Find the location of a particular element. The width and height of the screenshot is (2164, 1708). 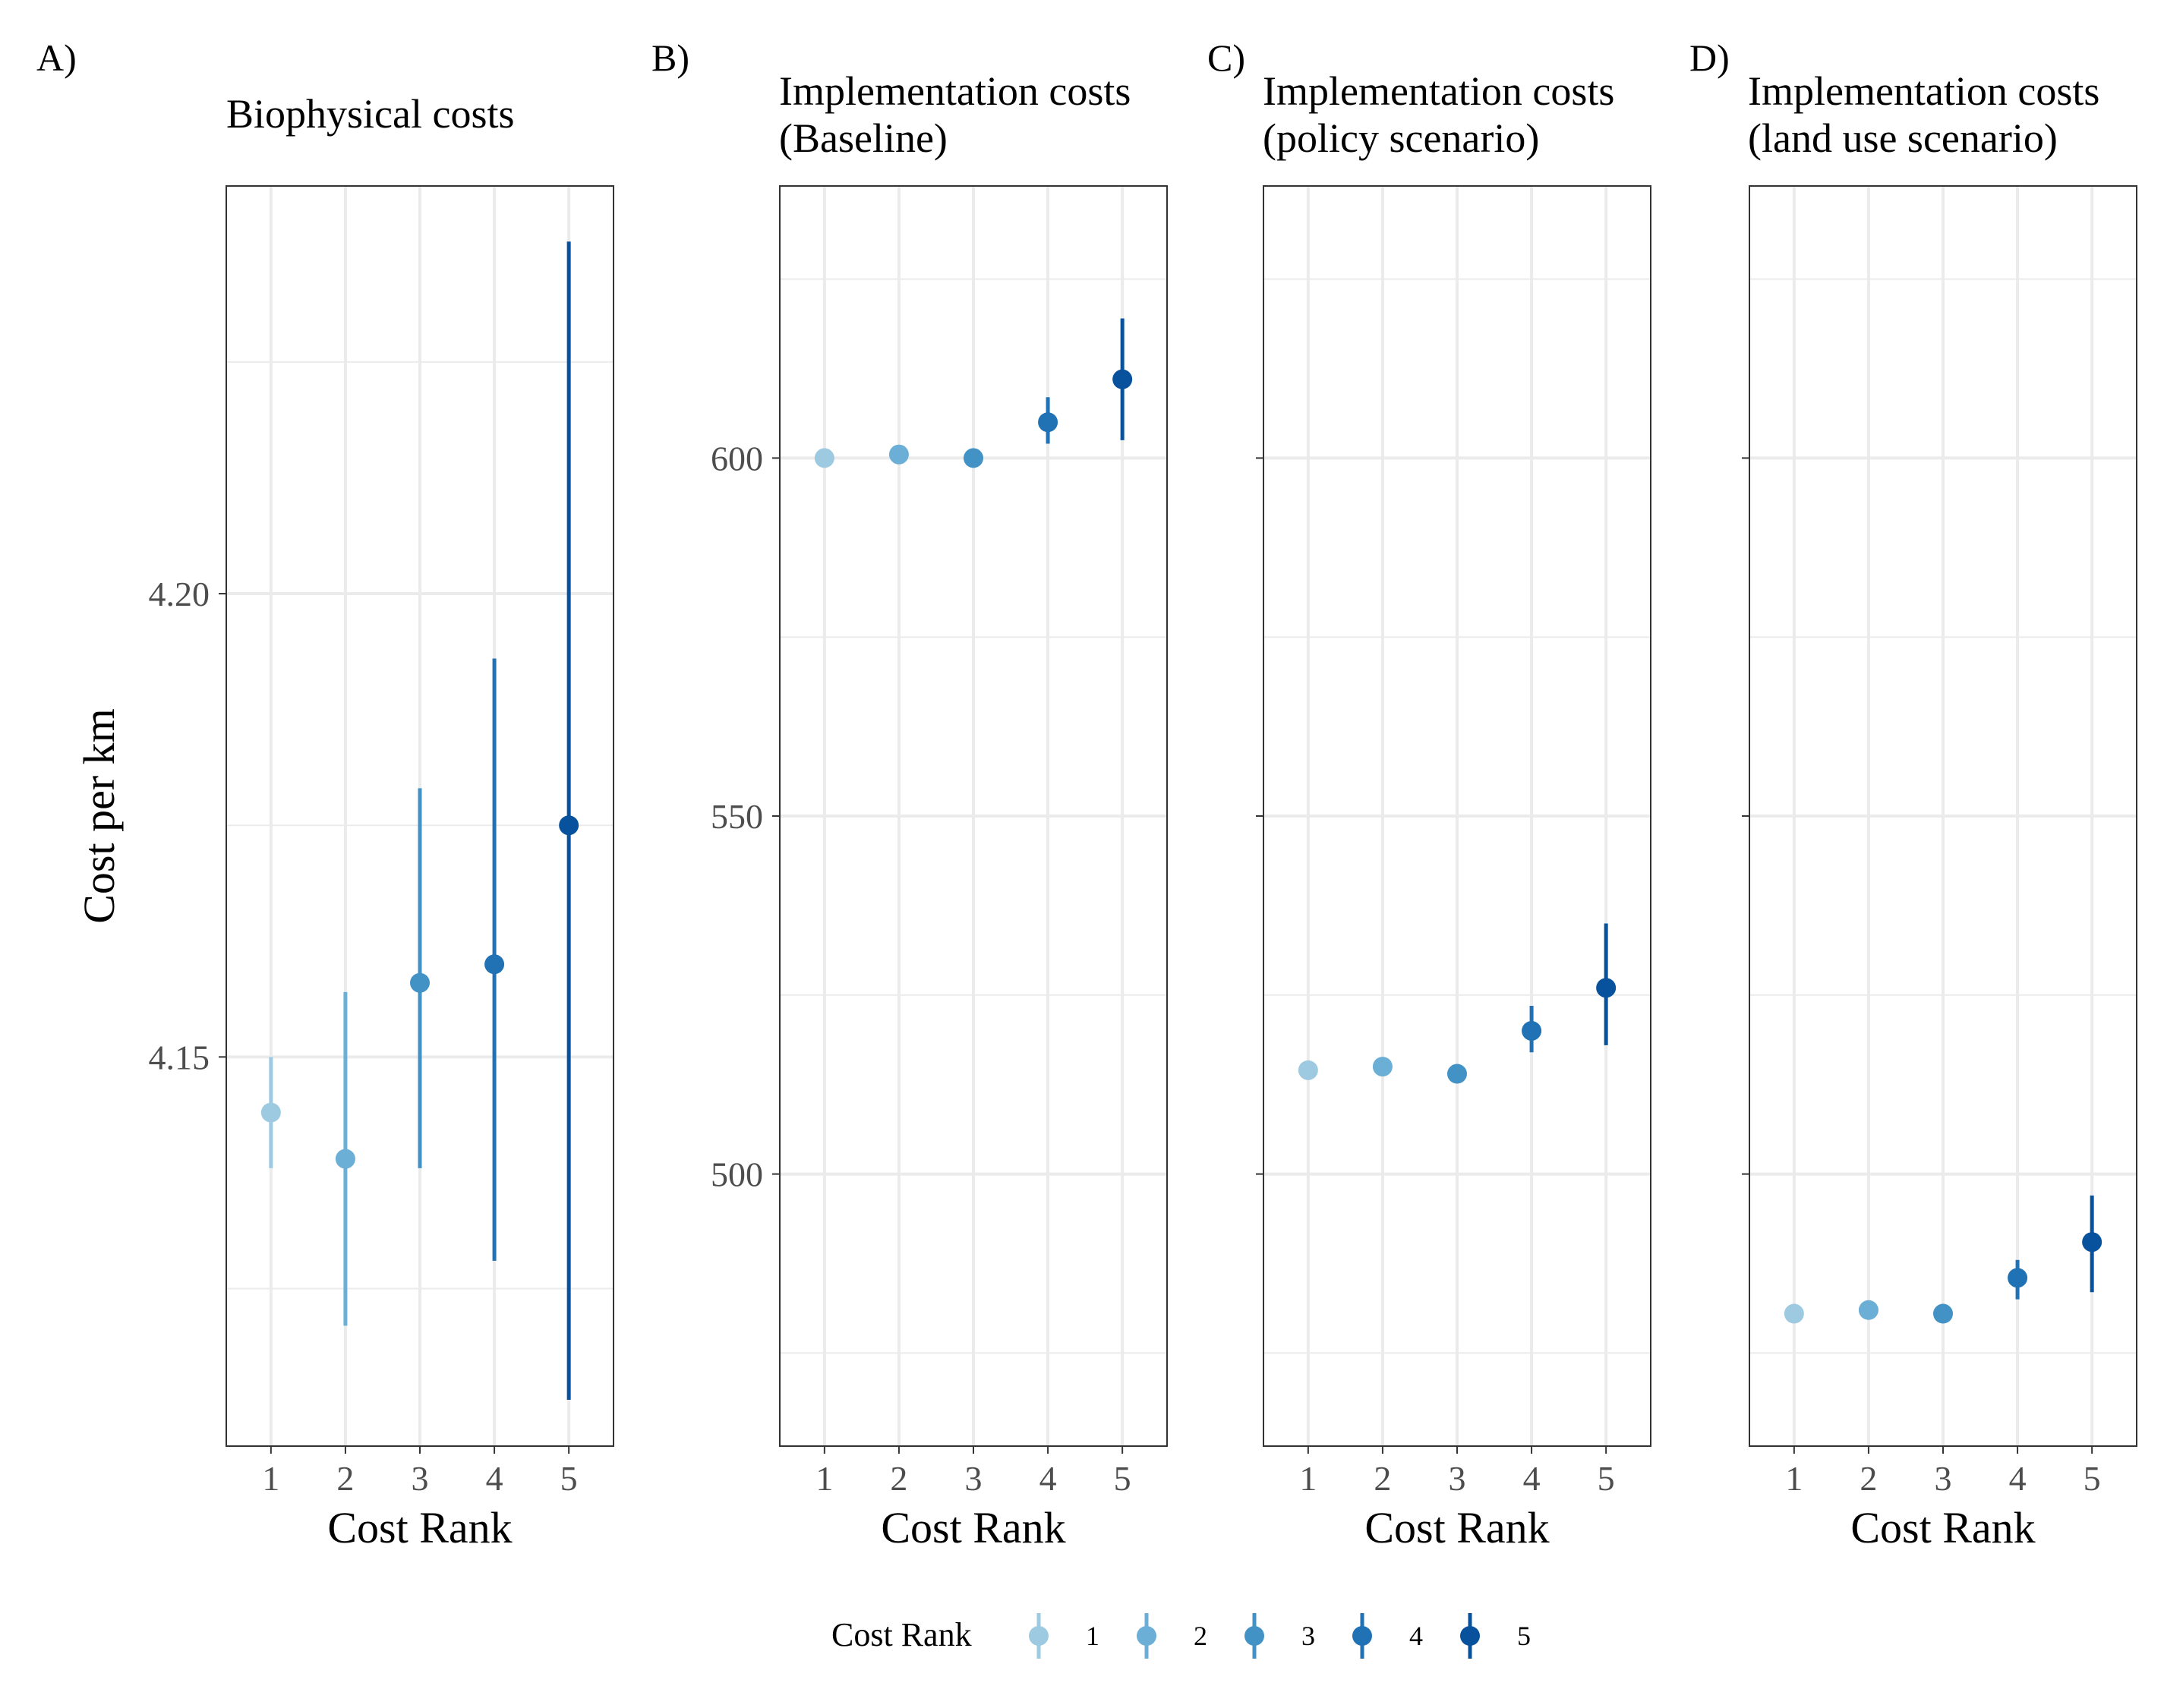

legend-label-5: 5 is located at coordinates (1524, 1636).